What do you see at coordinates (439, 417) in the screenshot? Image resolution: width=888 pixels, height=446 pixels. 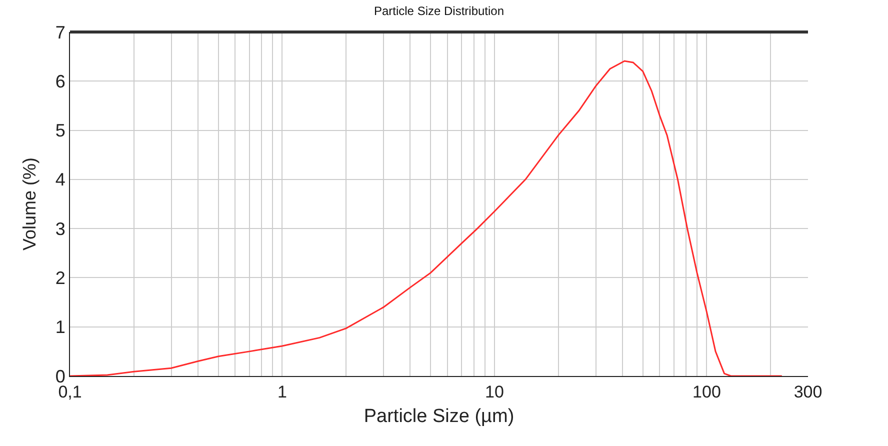 I see `x-axis-title: Particle Size (µm)` at bounding box center [439, 417].